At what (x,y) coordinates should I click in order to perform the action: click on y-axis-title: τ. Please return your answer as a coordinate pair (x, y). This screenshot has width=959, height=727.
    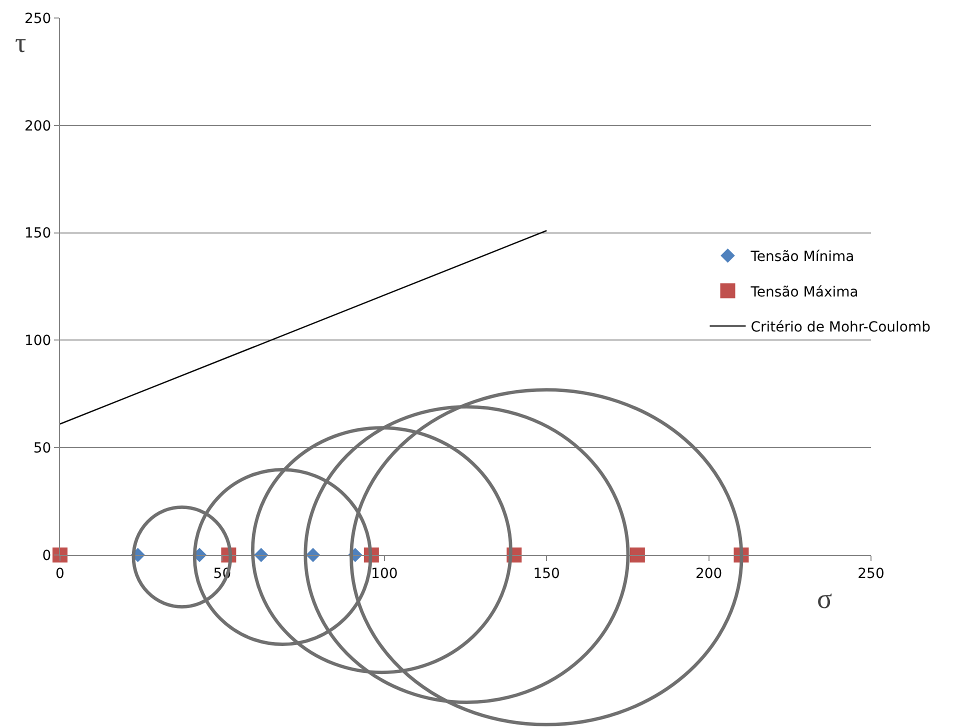
    Looking at the image, I should click on (20, 43).